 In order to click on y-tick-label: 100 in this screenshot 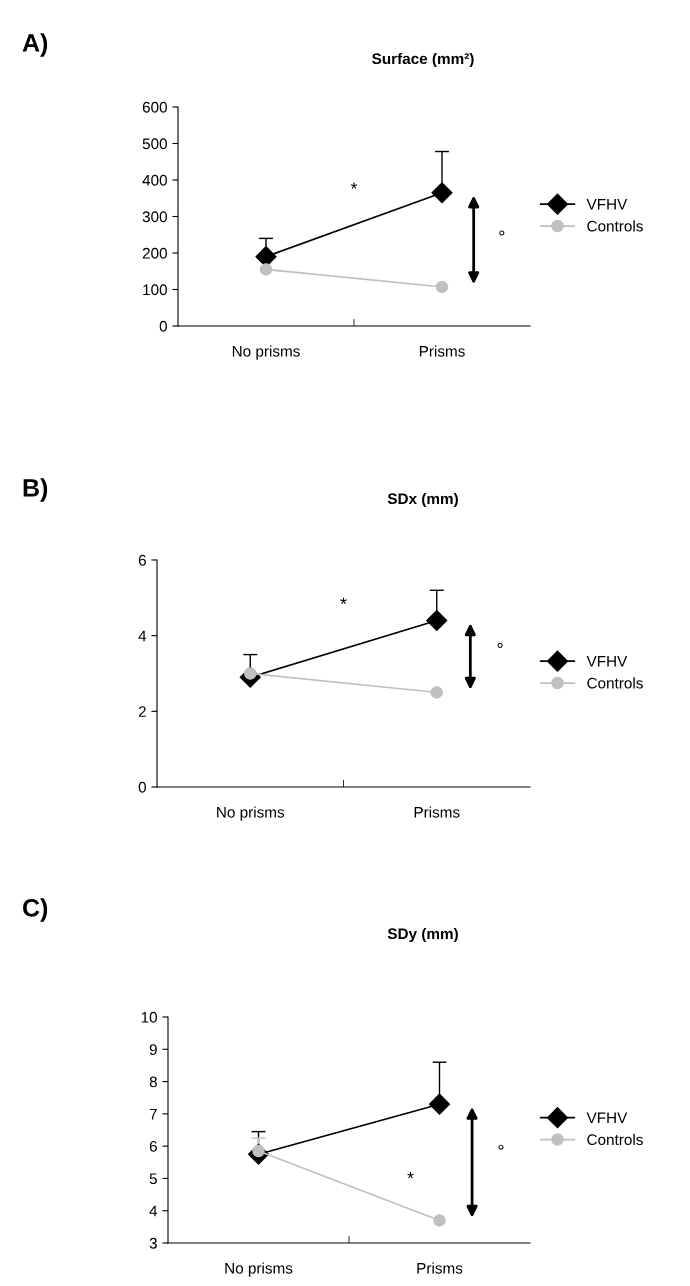, I will do `click(155, 290)`.